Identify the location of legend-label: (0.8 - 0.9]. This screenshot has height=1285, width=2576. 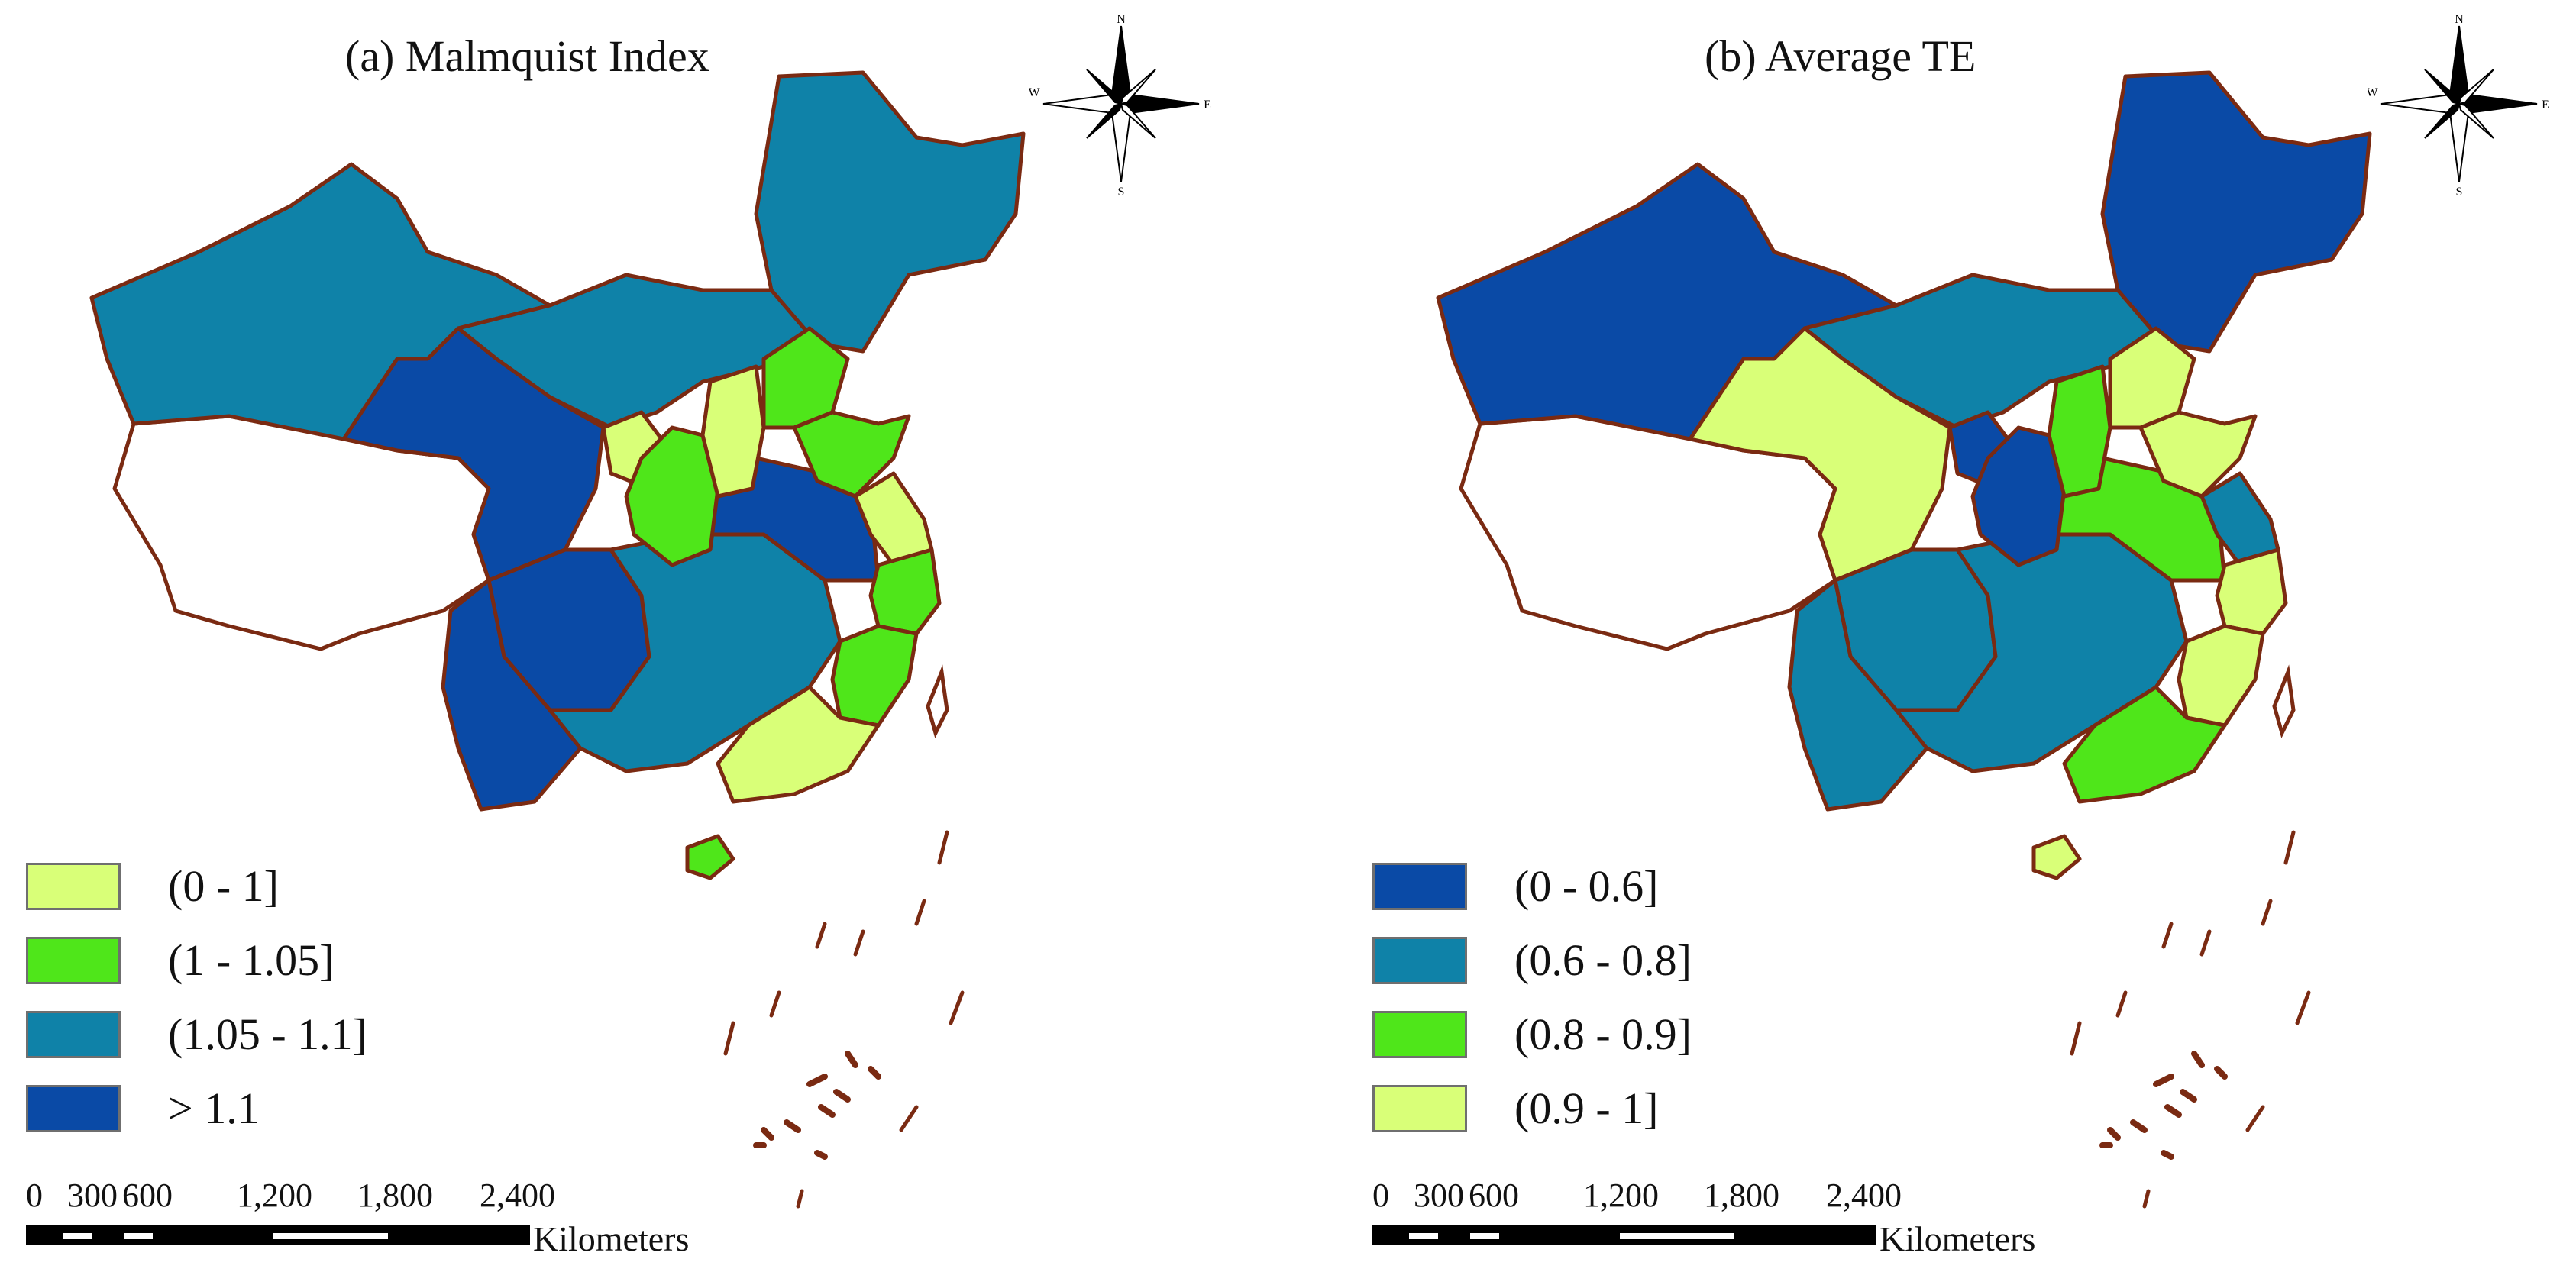
(1603, 1034).